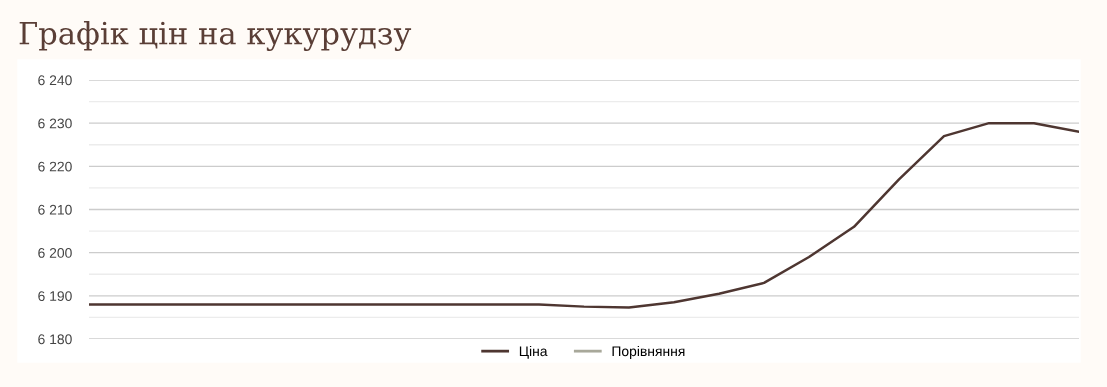  What do you see at coordinates (648, 352) in the screenshot?
I see `legend-label: Порівняння` at bounding box center [648, 352].